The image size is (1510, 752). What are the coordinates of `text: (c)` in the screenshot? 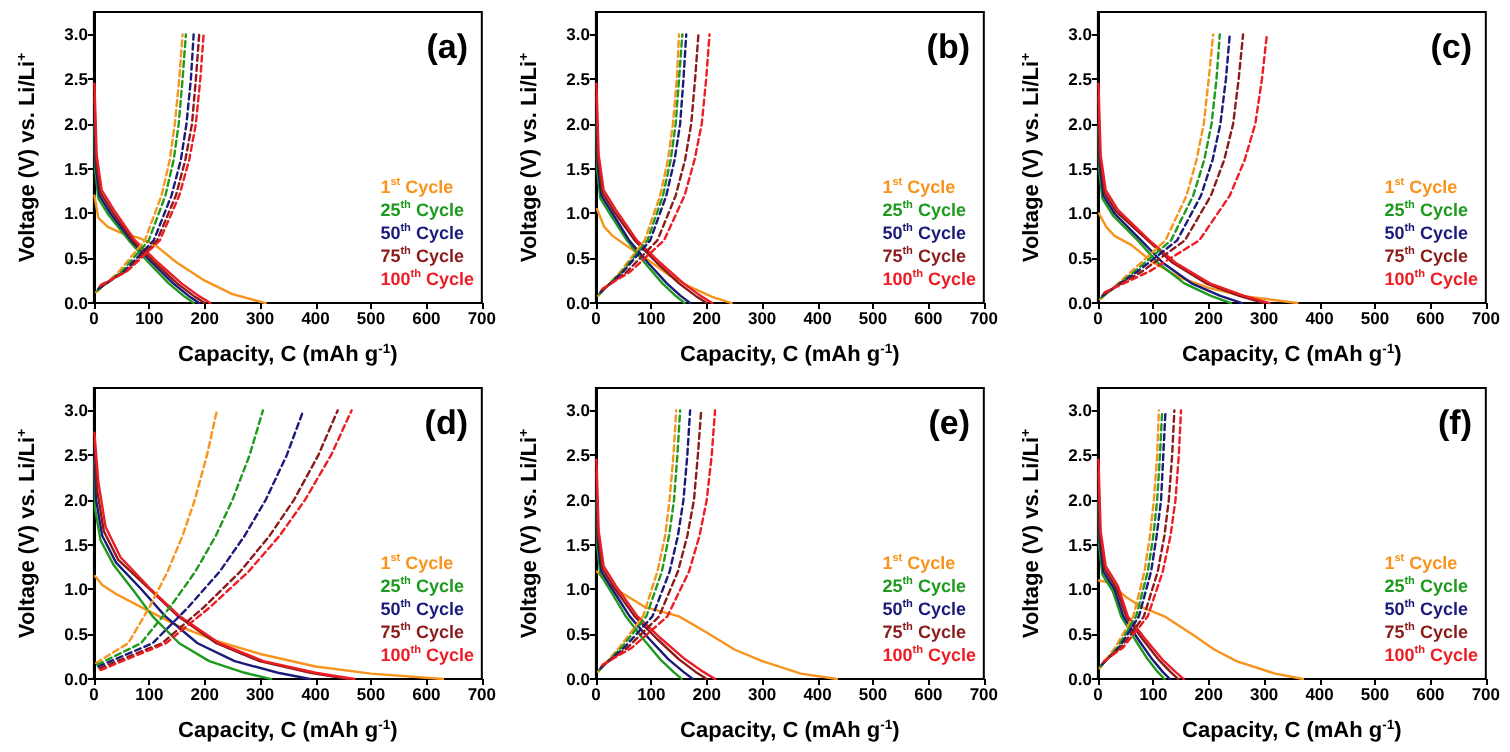 It's located at (1451, 47).